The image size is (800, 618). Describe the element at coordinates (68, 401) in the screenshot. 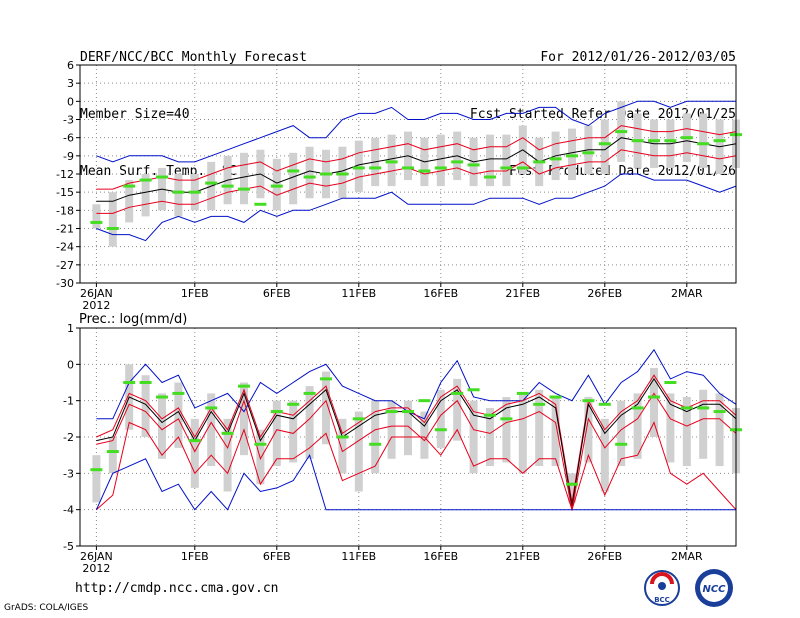

I see `panel2-ytick-label: -1` at that location.